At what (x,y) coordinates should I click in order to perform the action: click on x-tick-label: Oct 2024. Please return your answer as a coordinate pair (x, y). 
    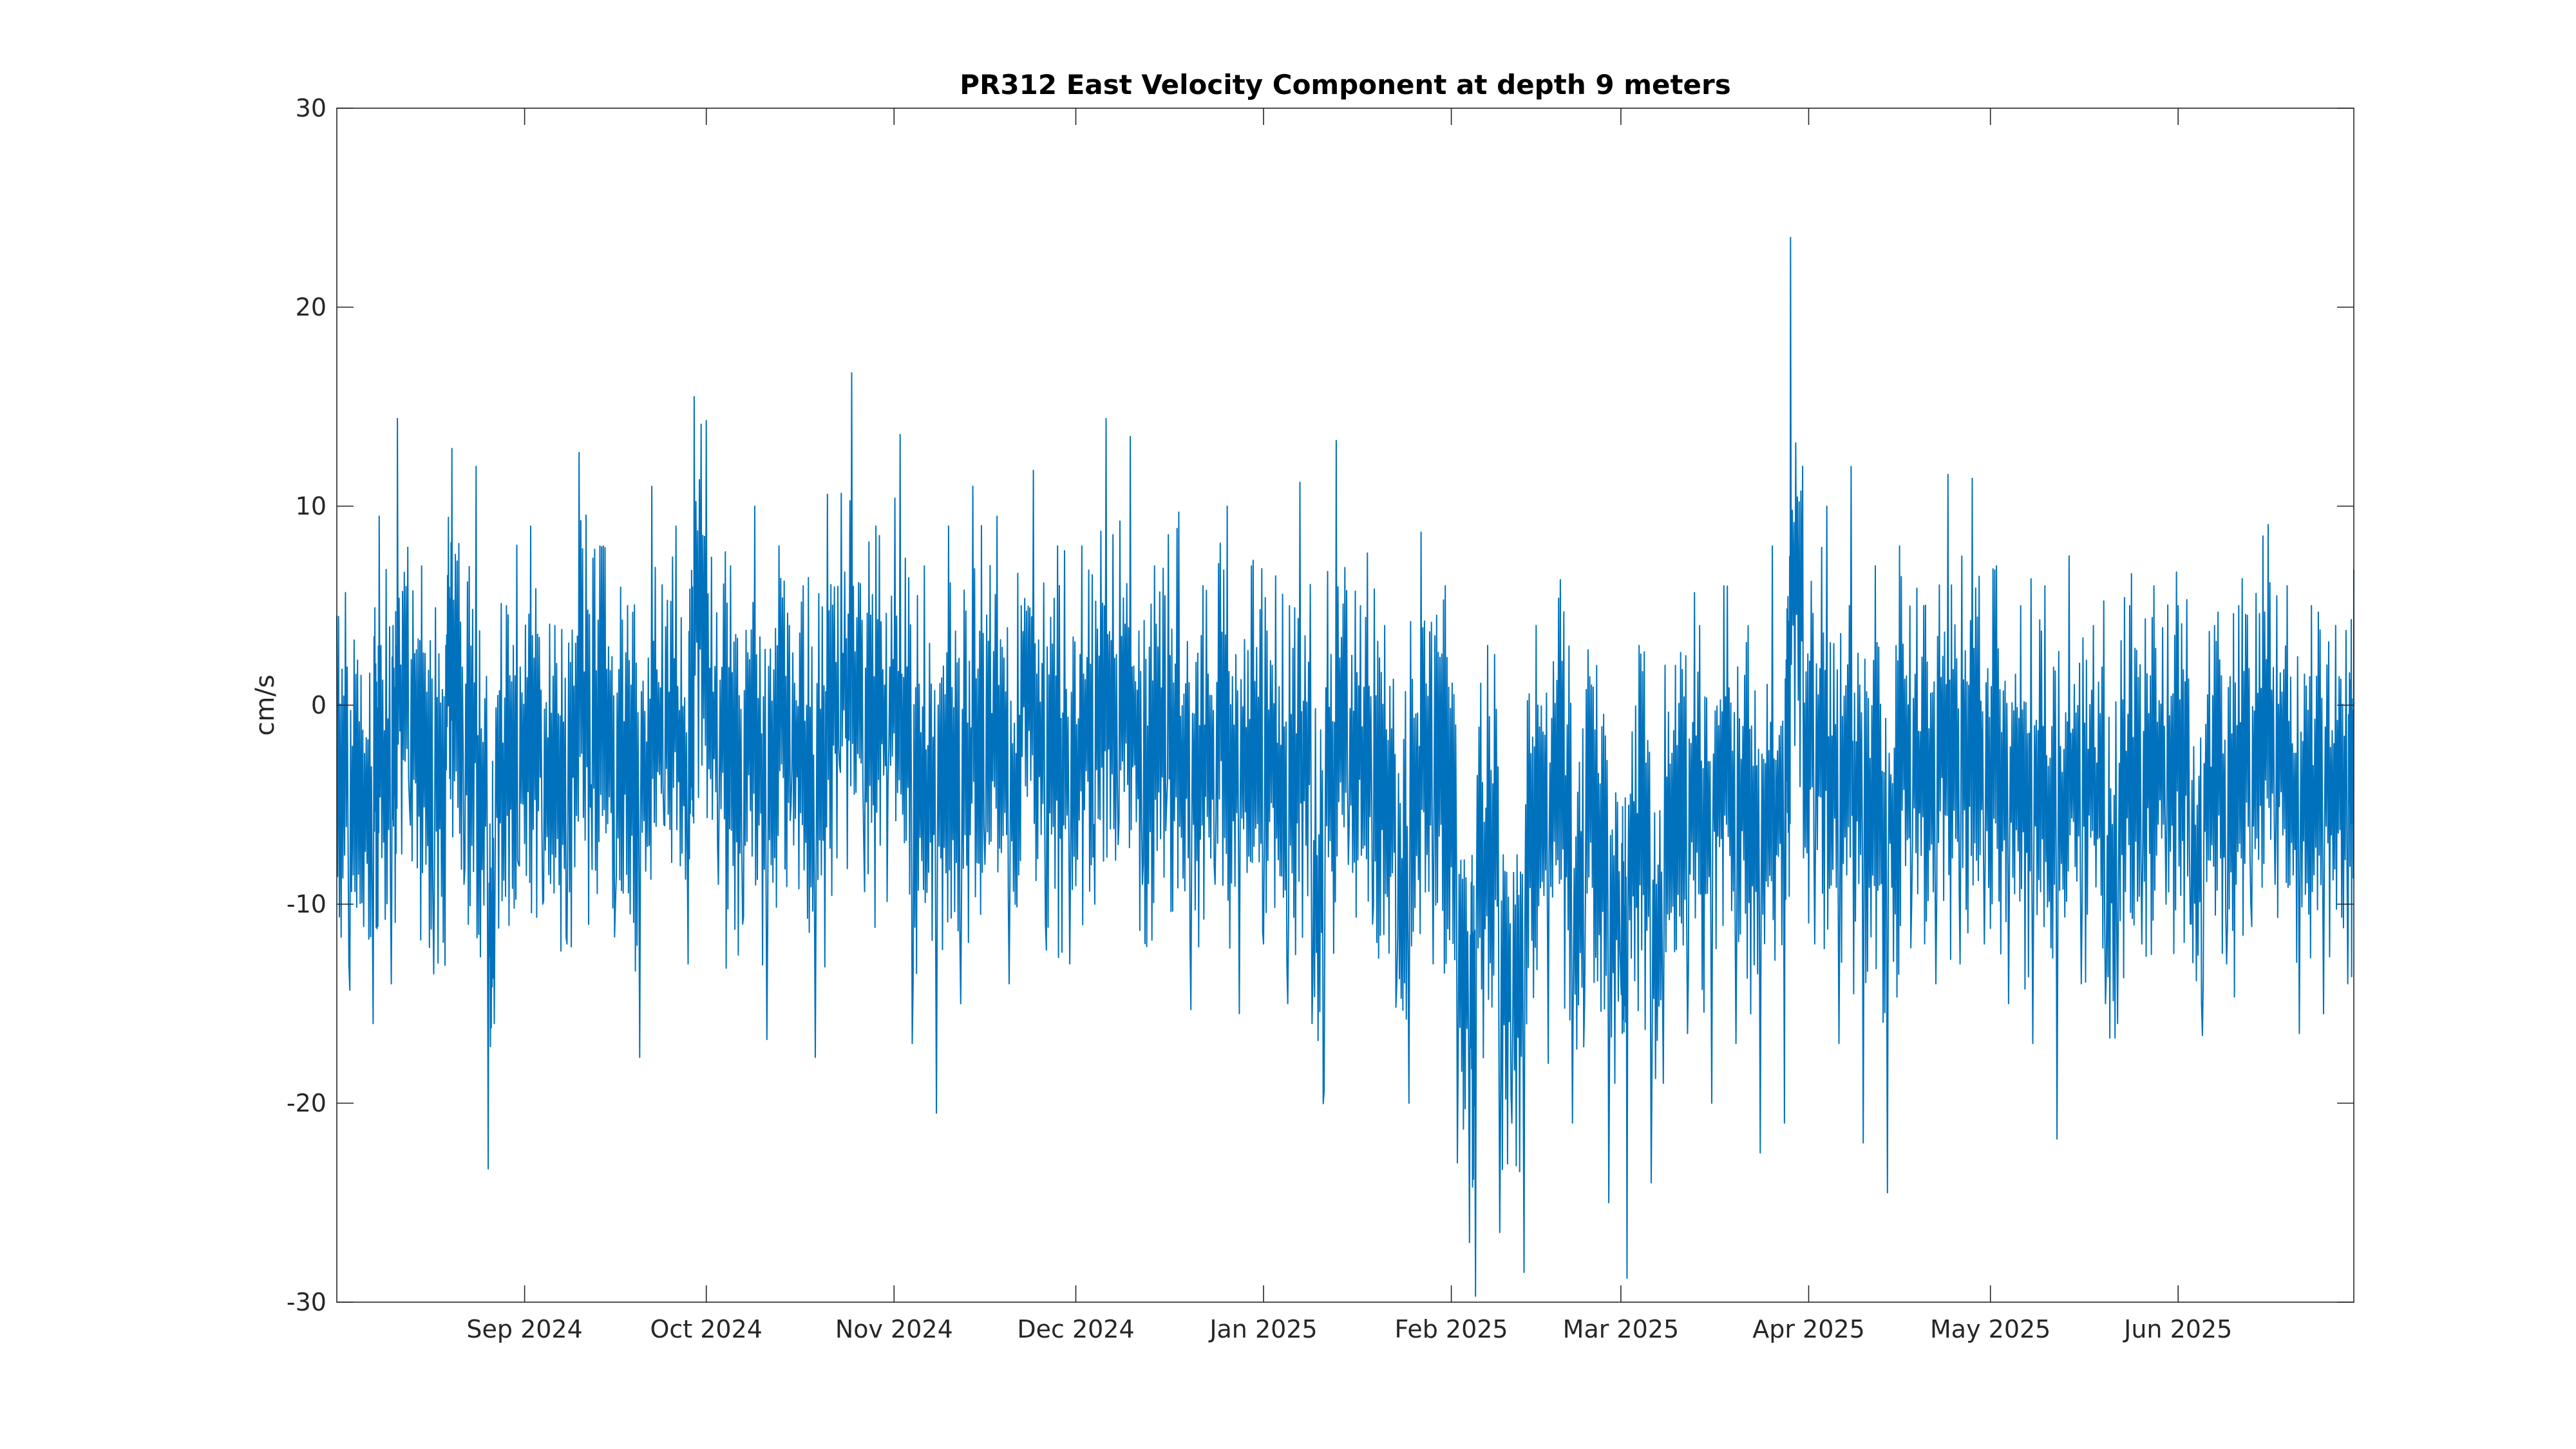
    Looking at the image, I should click on (706, 1329).